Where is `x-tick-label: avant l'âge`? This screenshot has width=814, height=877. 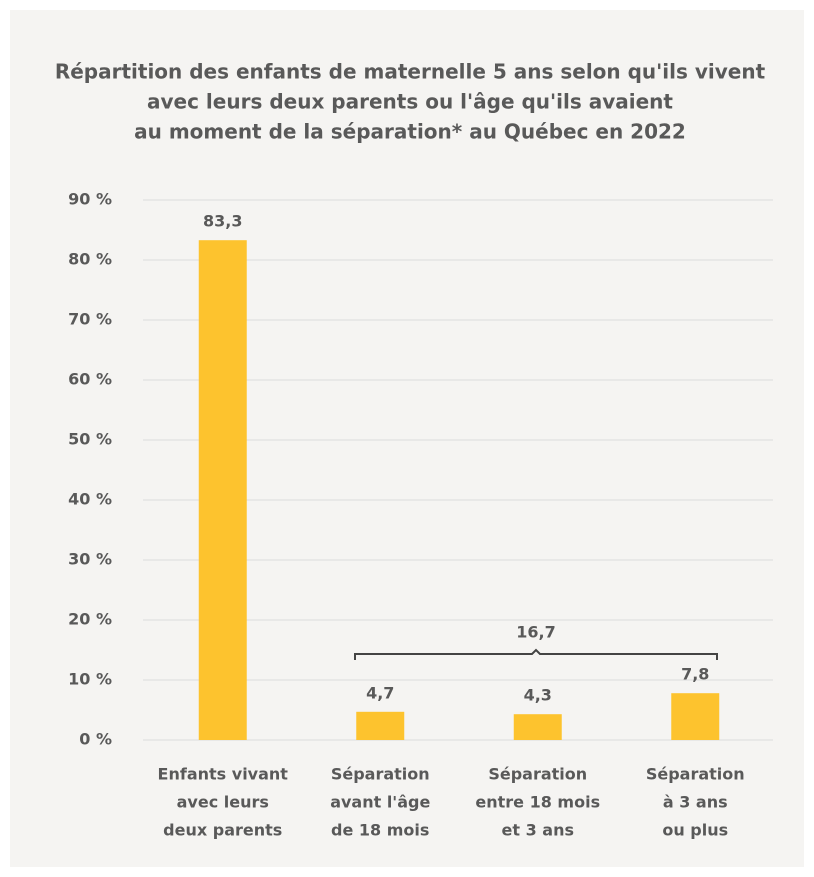 x-tick-label: avant l'âge is located at coordinates (380, 802).